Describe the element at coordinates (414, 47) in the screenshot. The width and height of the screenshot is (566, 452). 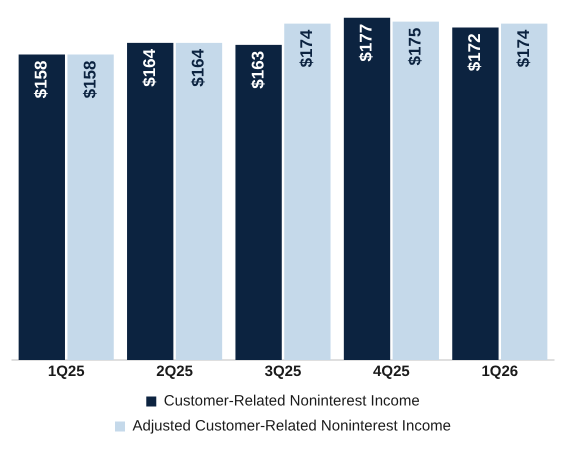
I see `data-label: $175` at that location.